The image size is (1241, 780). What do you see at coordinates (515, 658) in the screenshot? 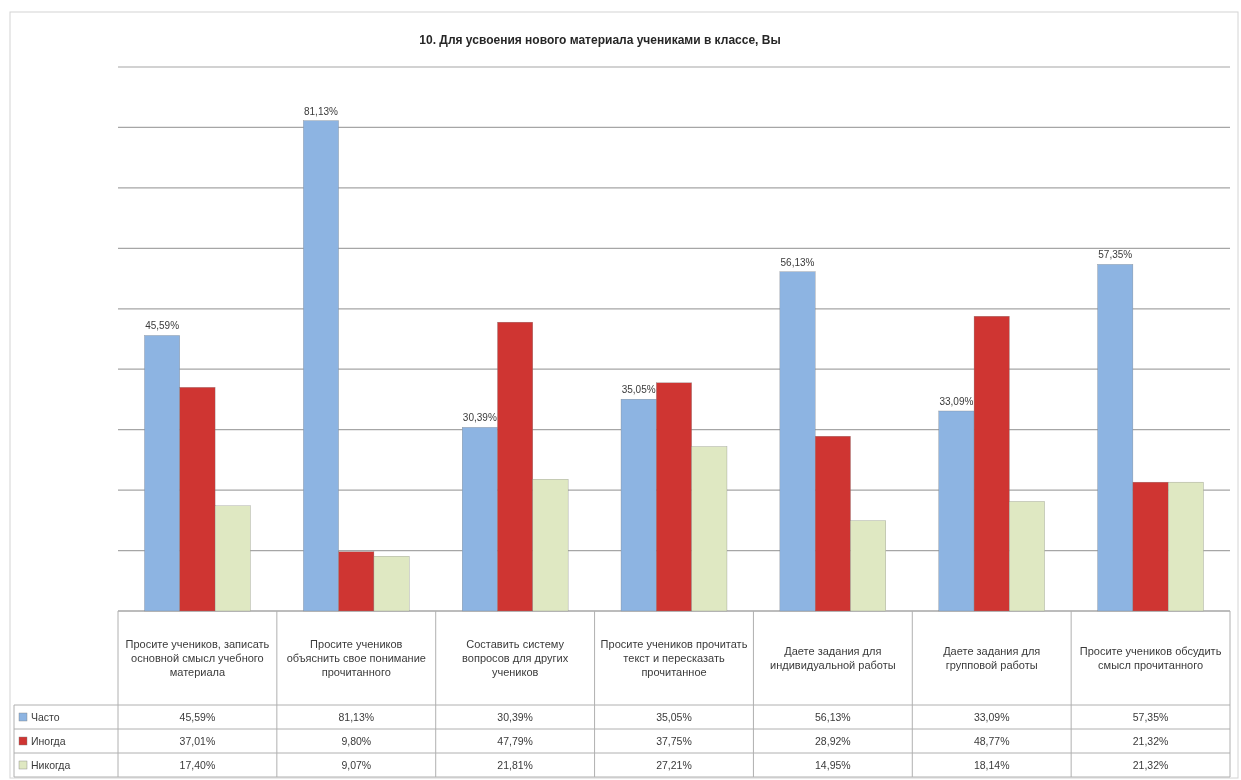
I see `x-tick-label: Составить систему вопросов для других учеников` at bounding box center [515, 658].